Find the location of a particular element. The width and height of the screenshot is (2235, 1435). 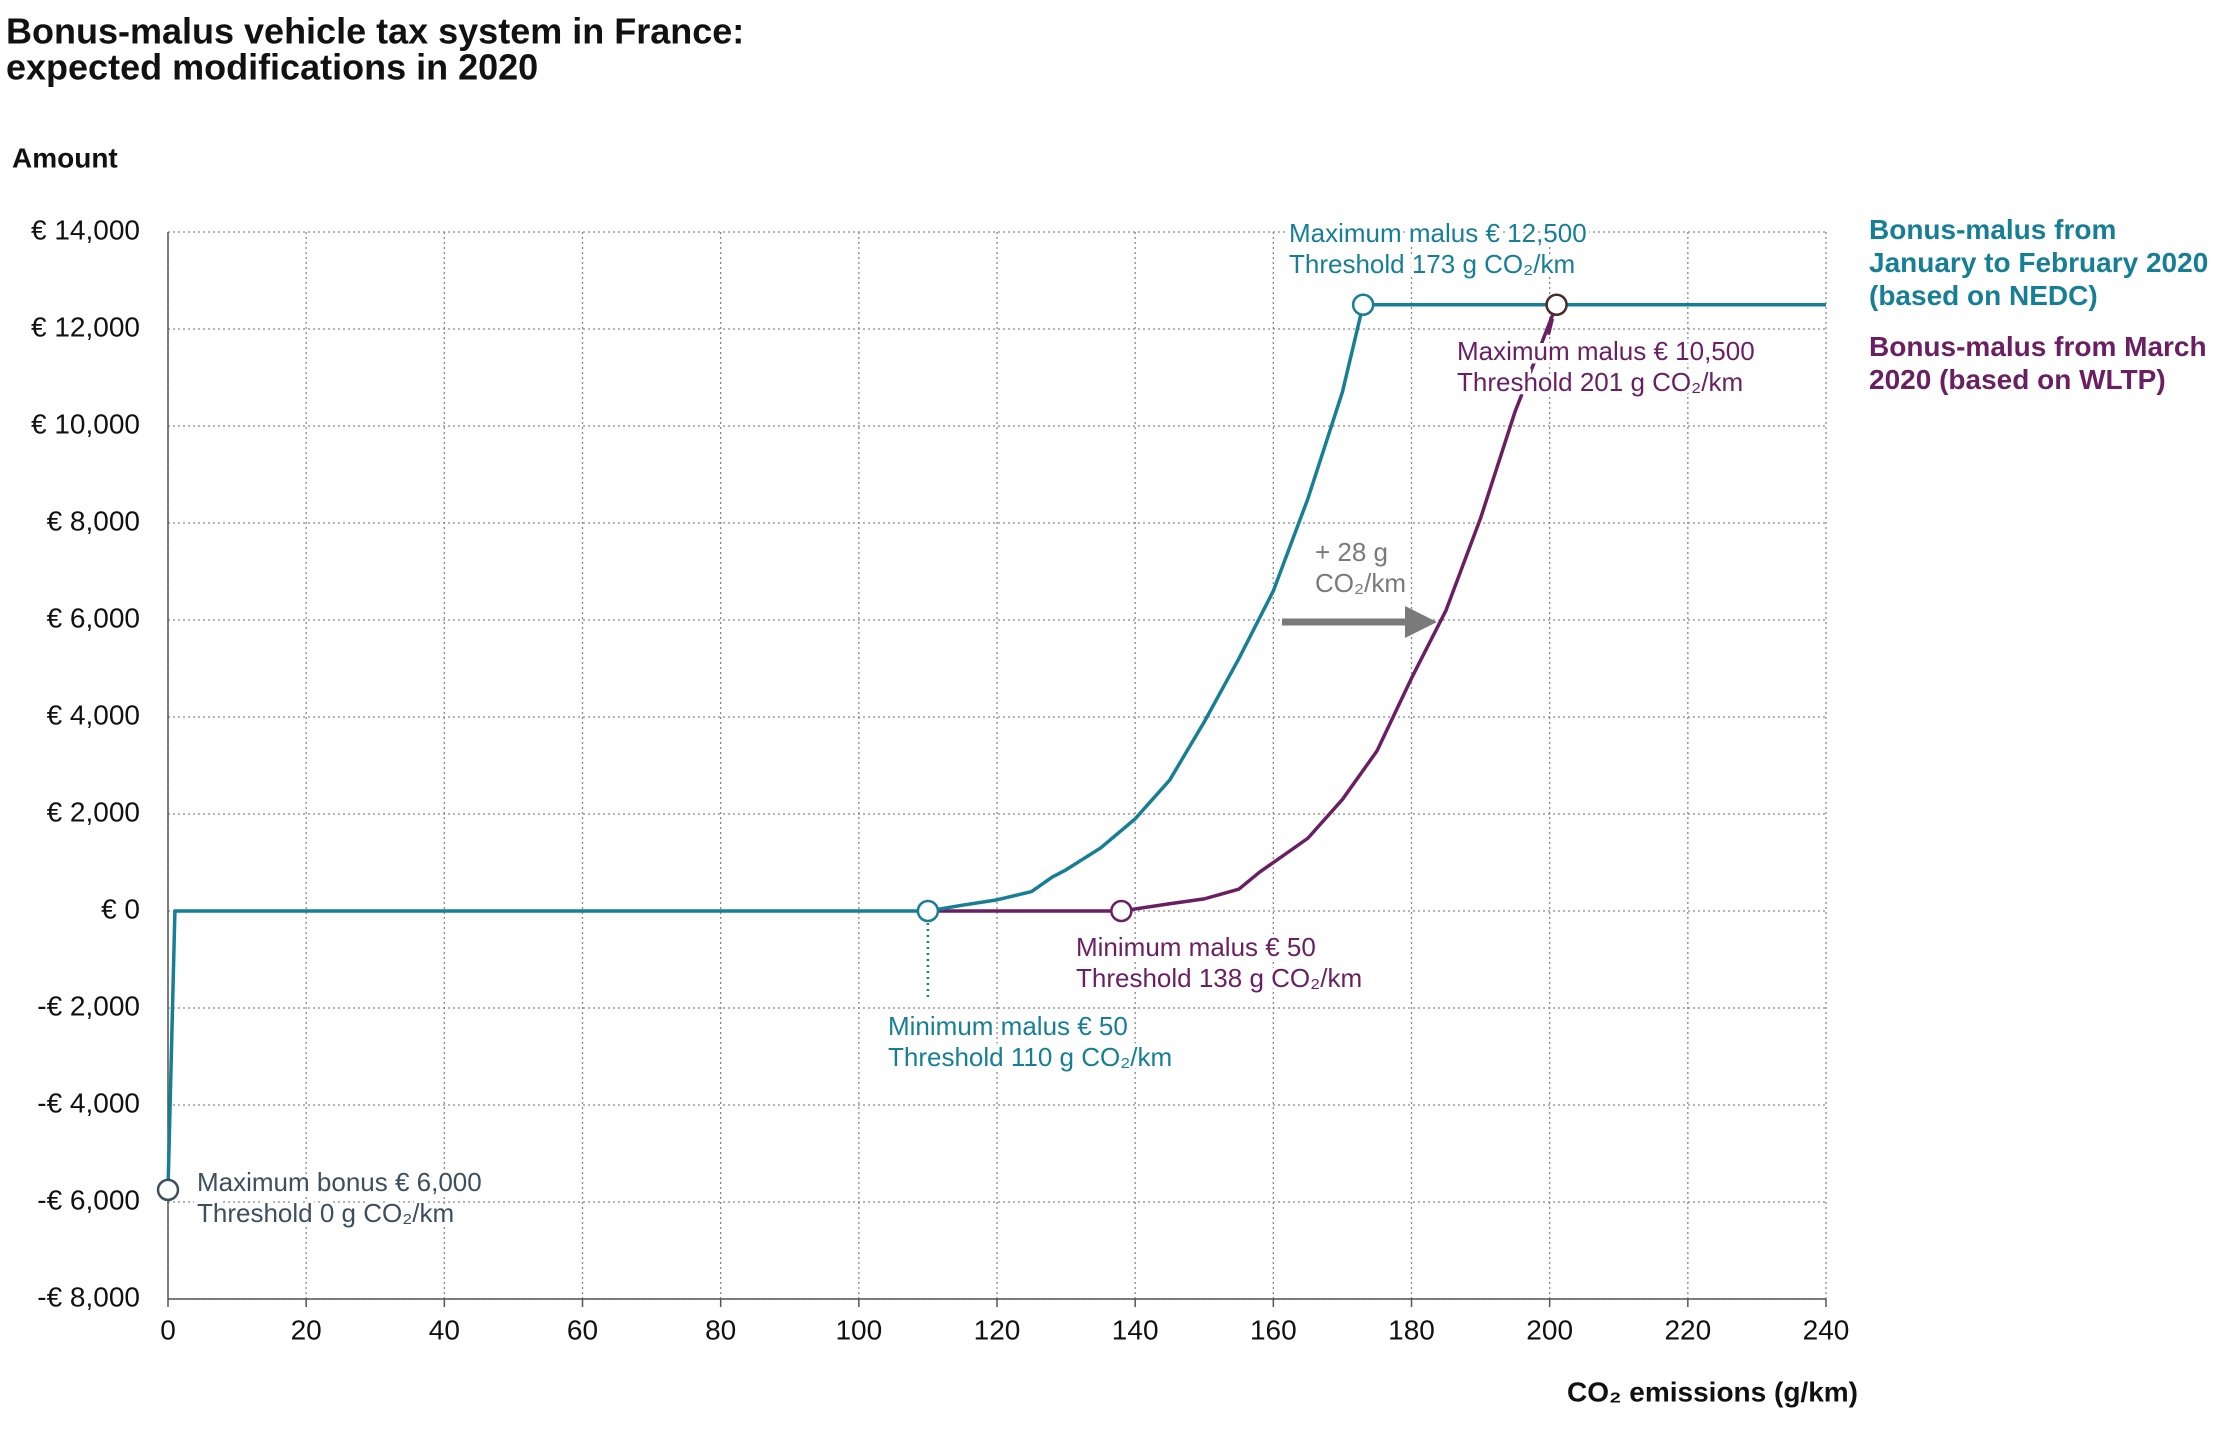

y-tick-label: € 10,000 is located at coordinates (85, 423).